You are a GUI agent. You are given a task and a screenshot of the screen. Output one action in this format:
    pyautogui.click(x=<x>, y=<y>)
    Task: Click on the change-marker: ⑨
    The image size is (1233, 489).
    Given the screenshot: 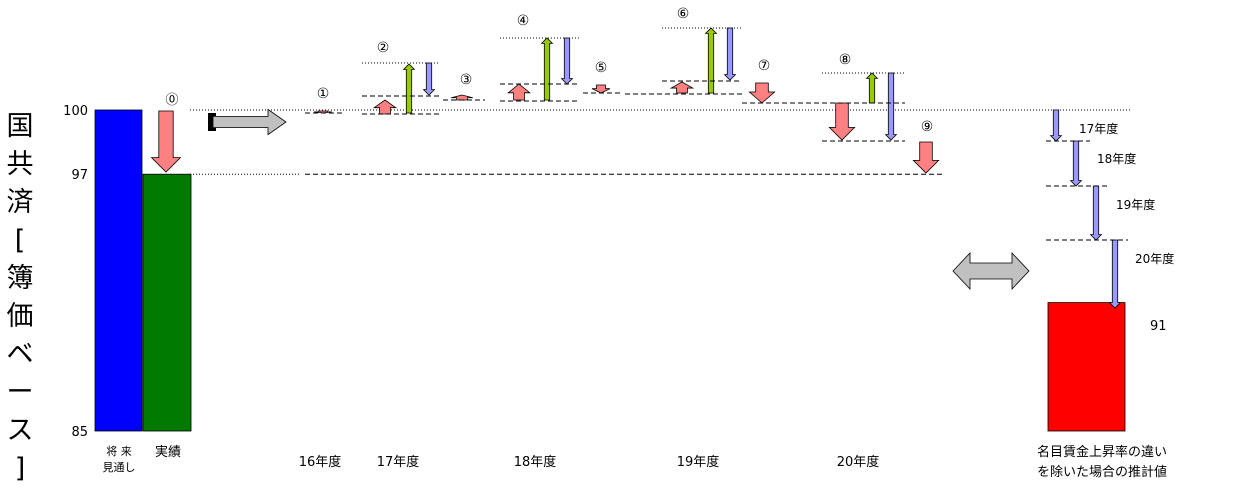 What is the action you would take?
    pyautogui.click(x=927, y=127)
    